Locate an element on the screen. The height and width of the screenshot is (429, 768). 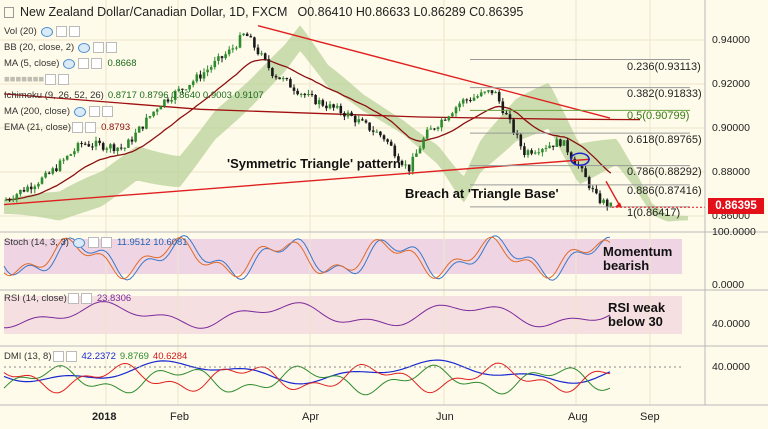
breach-circle is located at coordinates (580, 159).